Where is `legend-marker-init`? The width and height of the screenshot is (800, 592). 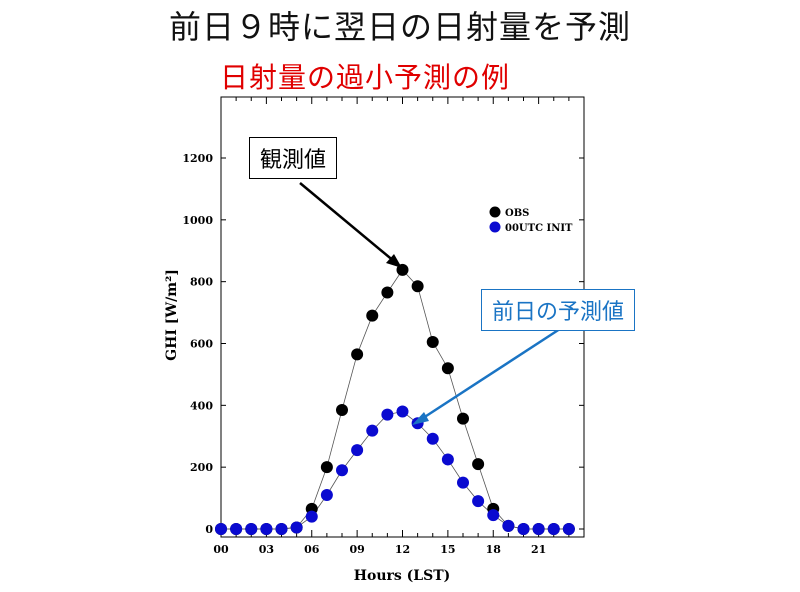 legend-marker-init is located at coordinates (495, 227).